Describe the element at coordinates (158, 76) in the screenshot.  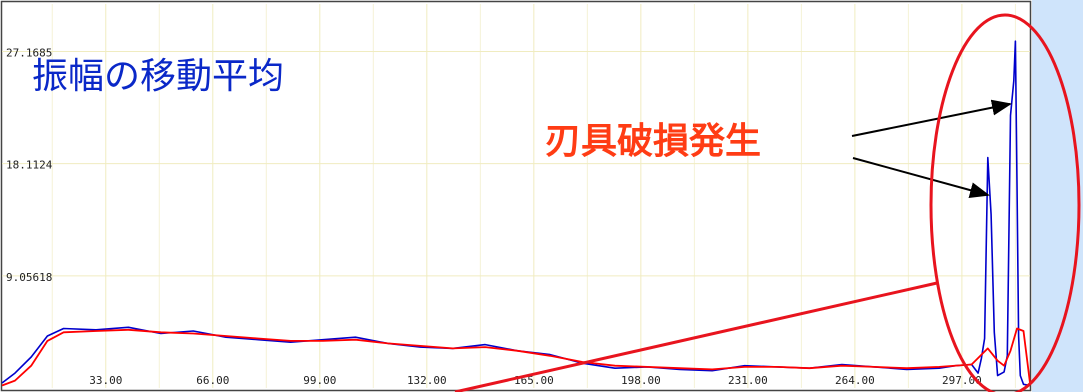
I see `chart-title: 振幅の移動平均` at that location.